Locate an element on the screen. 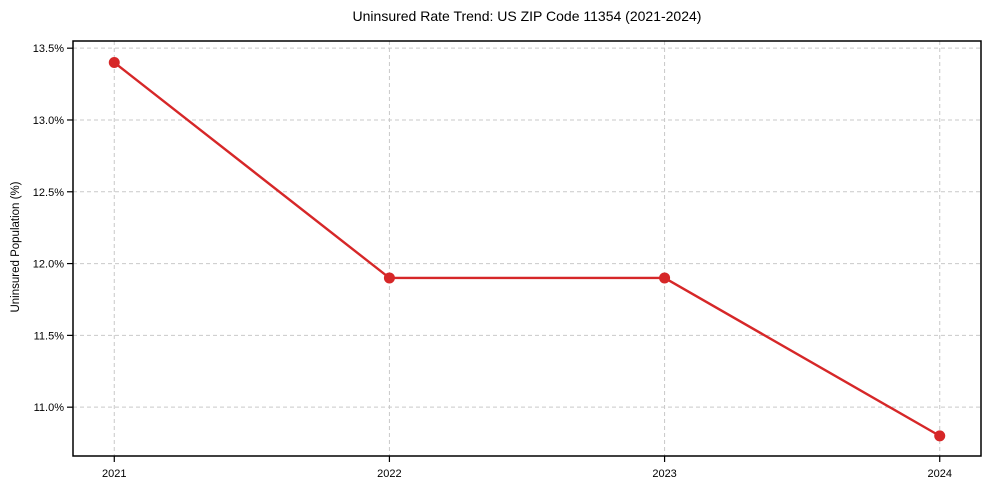  y-tick-label: 12.5% is located at coordinates (48, 193).